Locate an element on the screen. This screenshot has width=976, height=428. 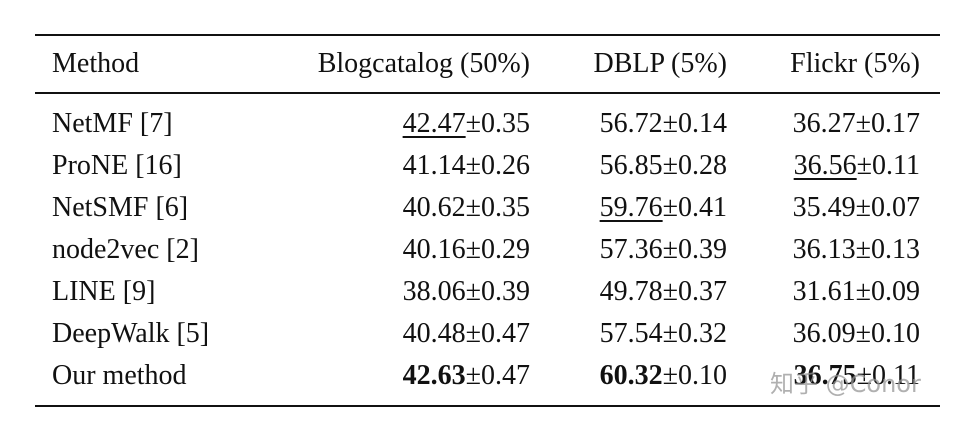
score-mean: 36.09 is located at coordinates (824, 333).